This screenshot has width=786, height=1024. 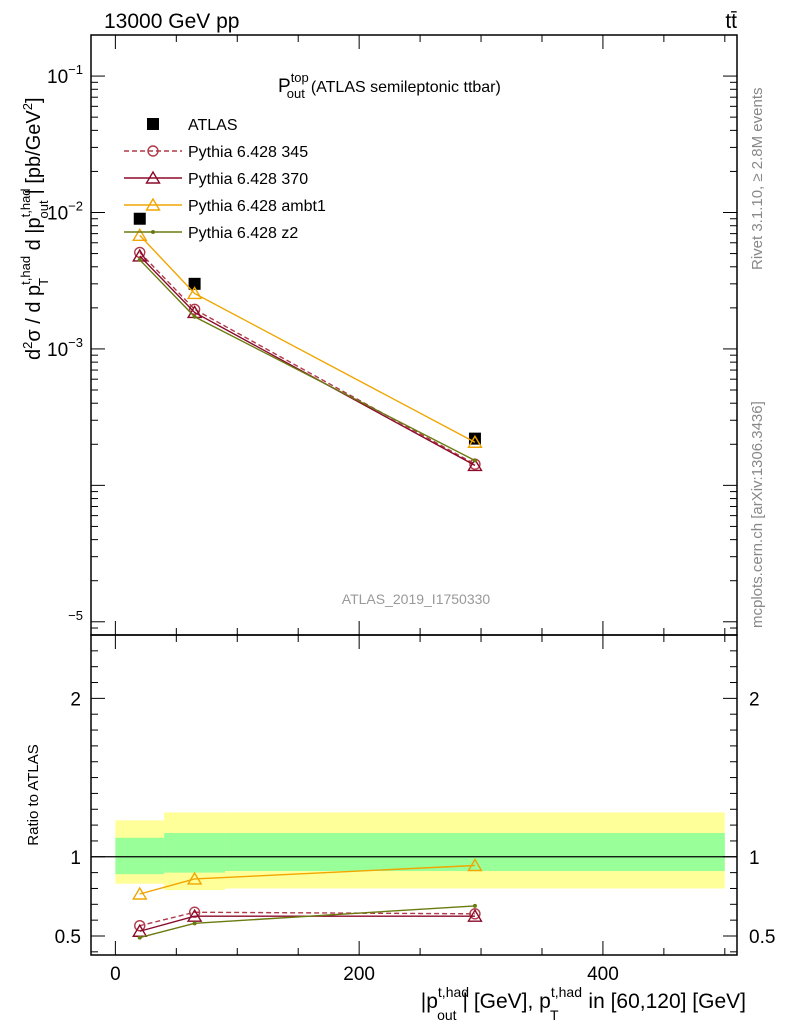 I want to click on legend-label-0: ATLAS, so click(x=213, y=125).